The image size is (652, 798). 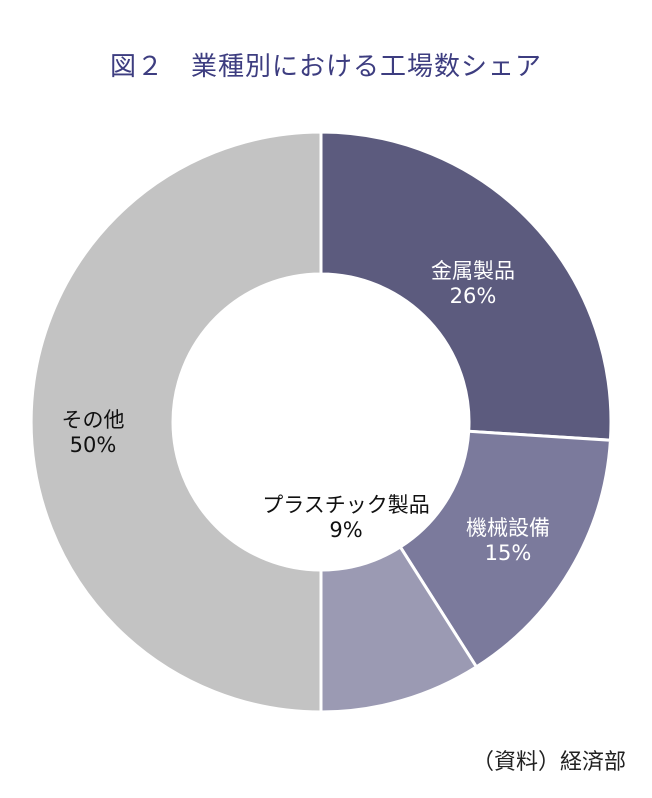 I want to click on chart-title: 図２ 業種別における工場数シェア, so click(x=325, y=67).